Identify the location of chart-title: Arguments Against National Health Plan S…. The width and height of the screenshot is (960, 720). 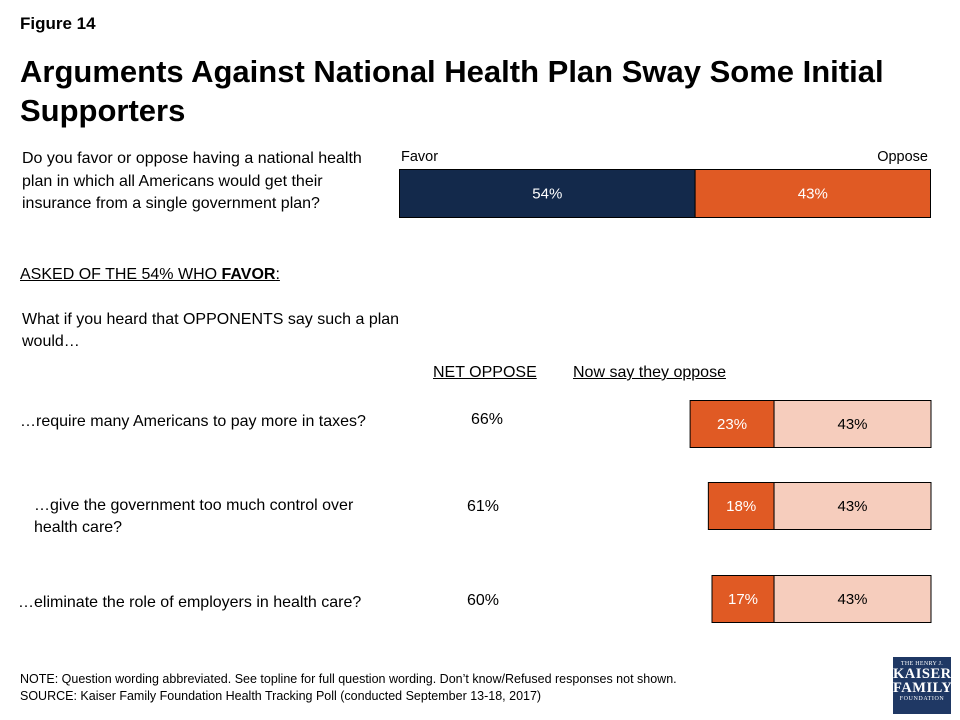
(452, 91).